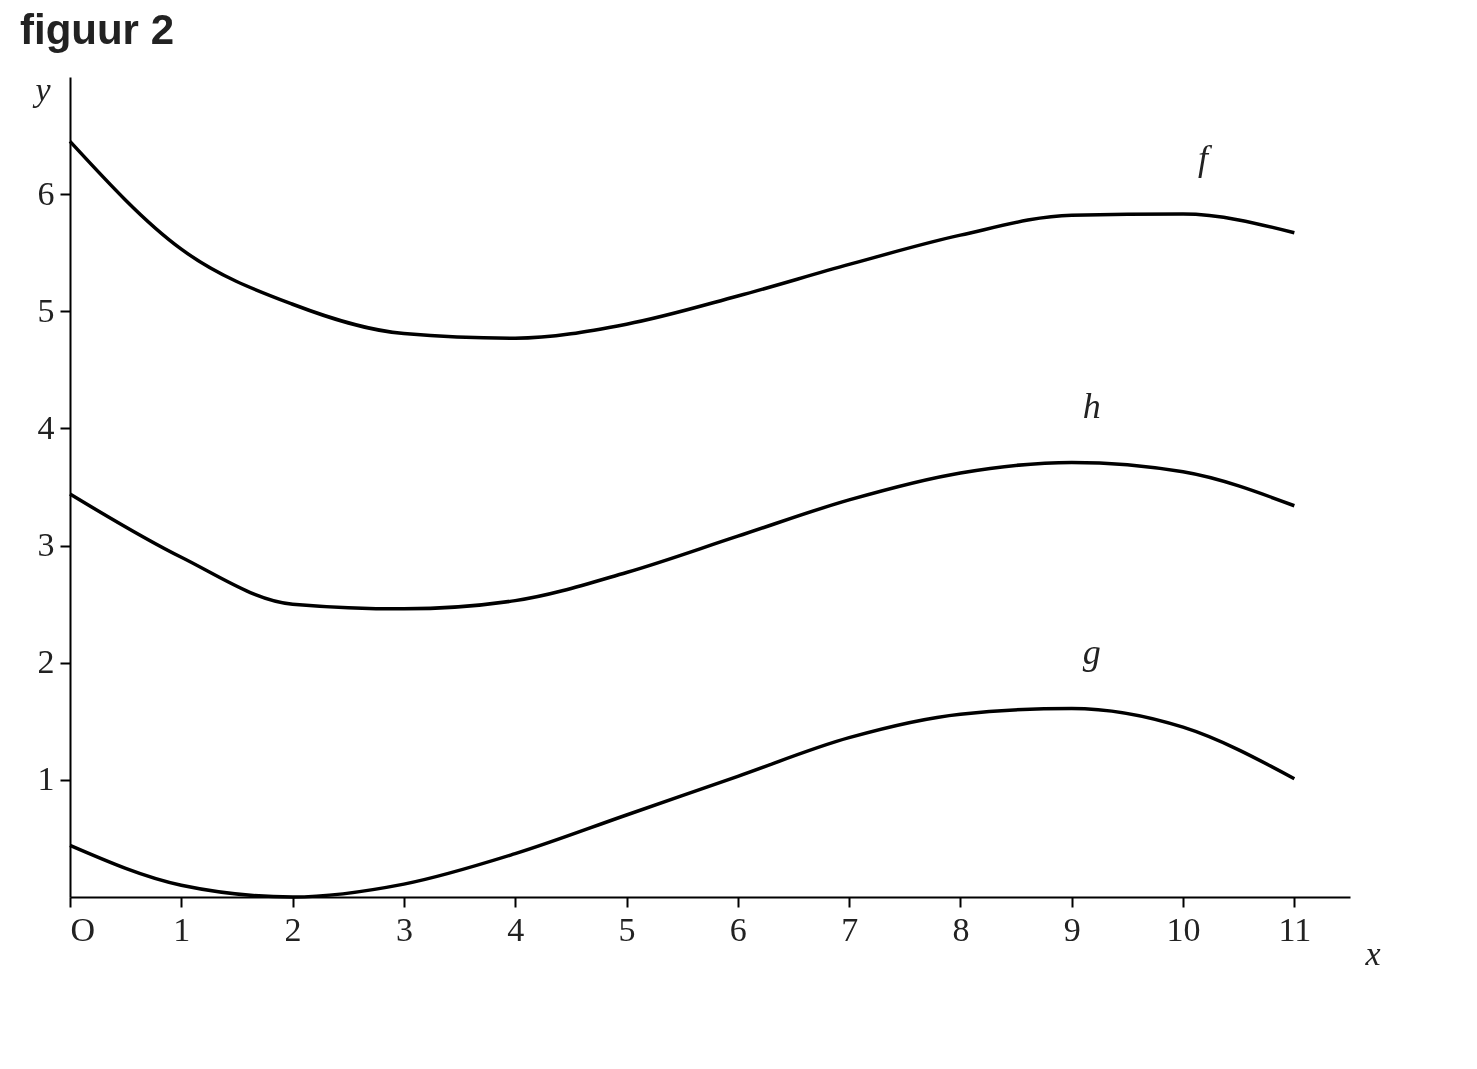 This screenshot has height=1069, width=1477. Describe the element at coordinates (1072, 929) in the screenshot. I see `x-tick-label: 9` at that location.